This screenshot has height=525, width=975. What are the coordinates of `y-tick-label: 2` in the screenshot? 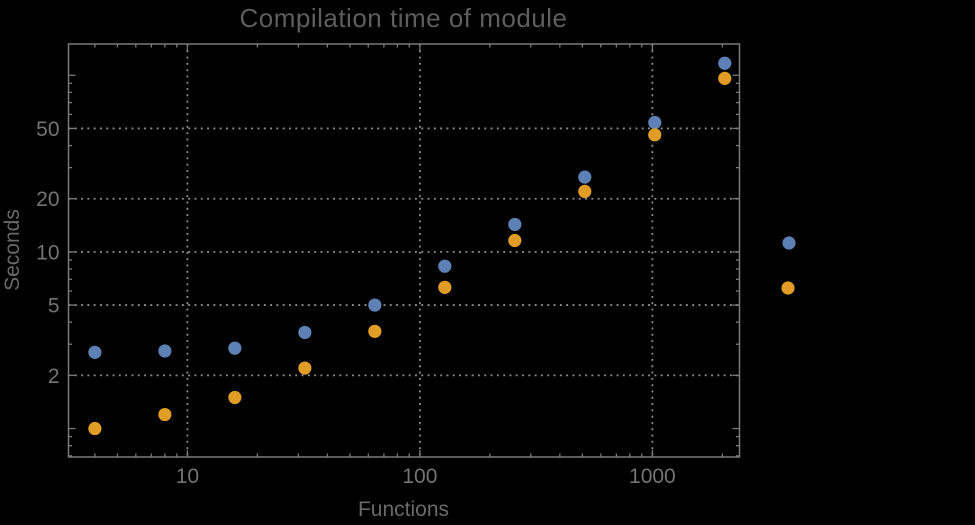 It's located at (54, 376).